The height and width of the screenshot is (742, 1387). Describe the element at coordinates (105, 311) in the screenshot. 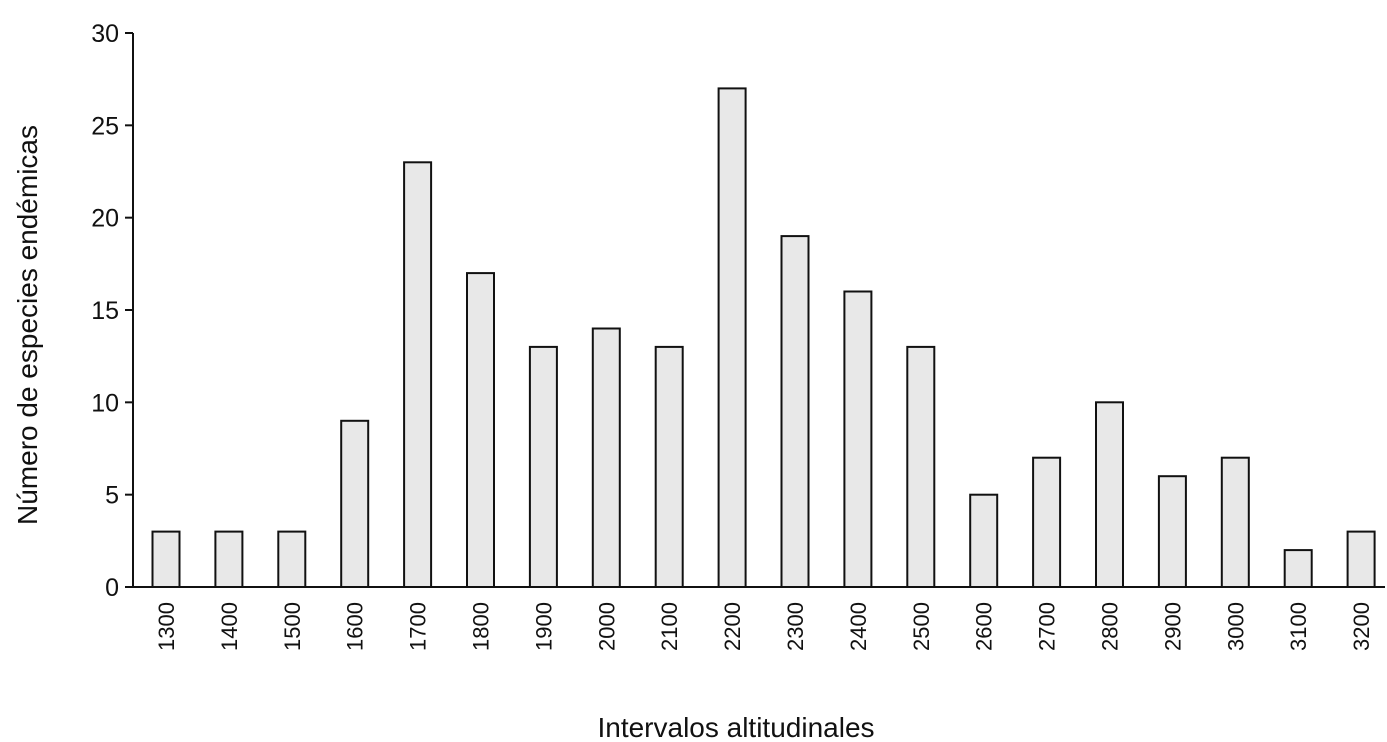

I see `y-tick-label: 15` at that location.